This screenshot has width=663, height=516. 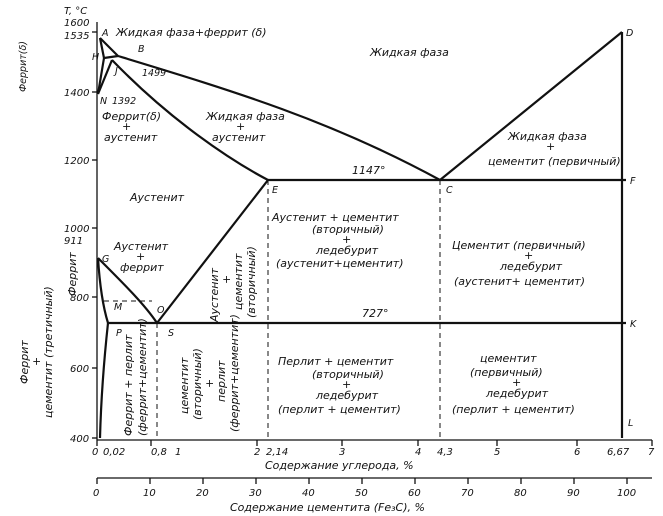 What do you see at coordinates (277, 452) in the screenshot?
I see `x-tick-2-14: 2,14` at bounding box center [277, 452].